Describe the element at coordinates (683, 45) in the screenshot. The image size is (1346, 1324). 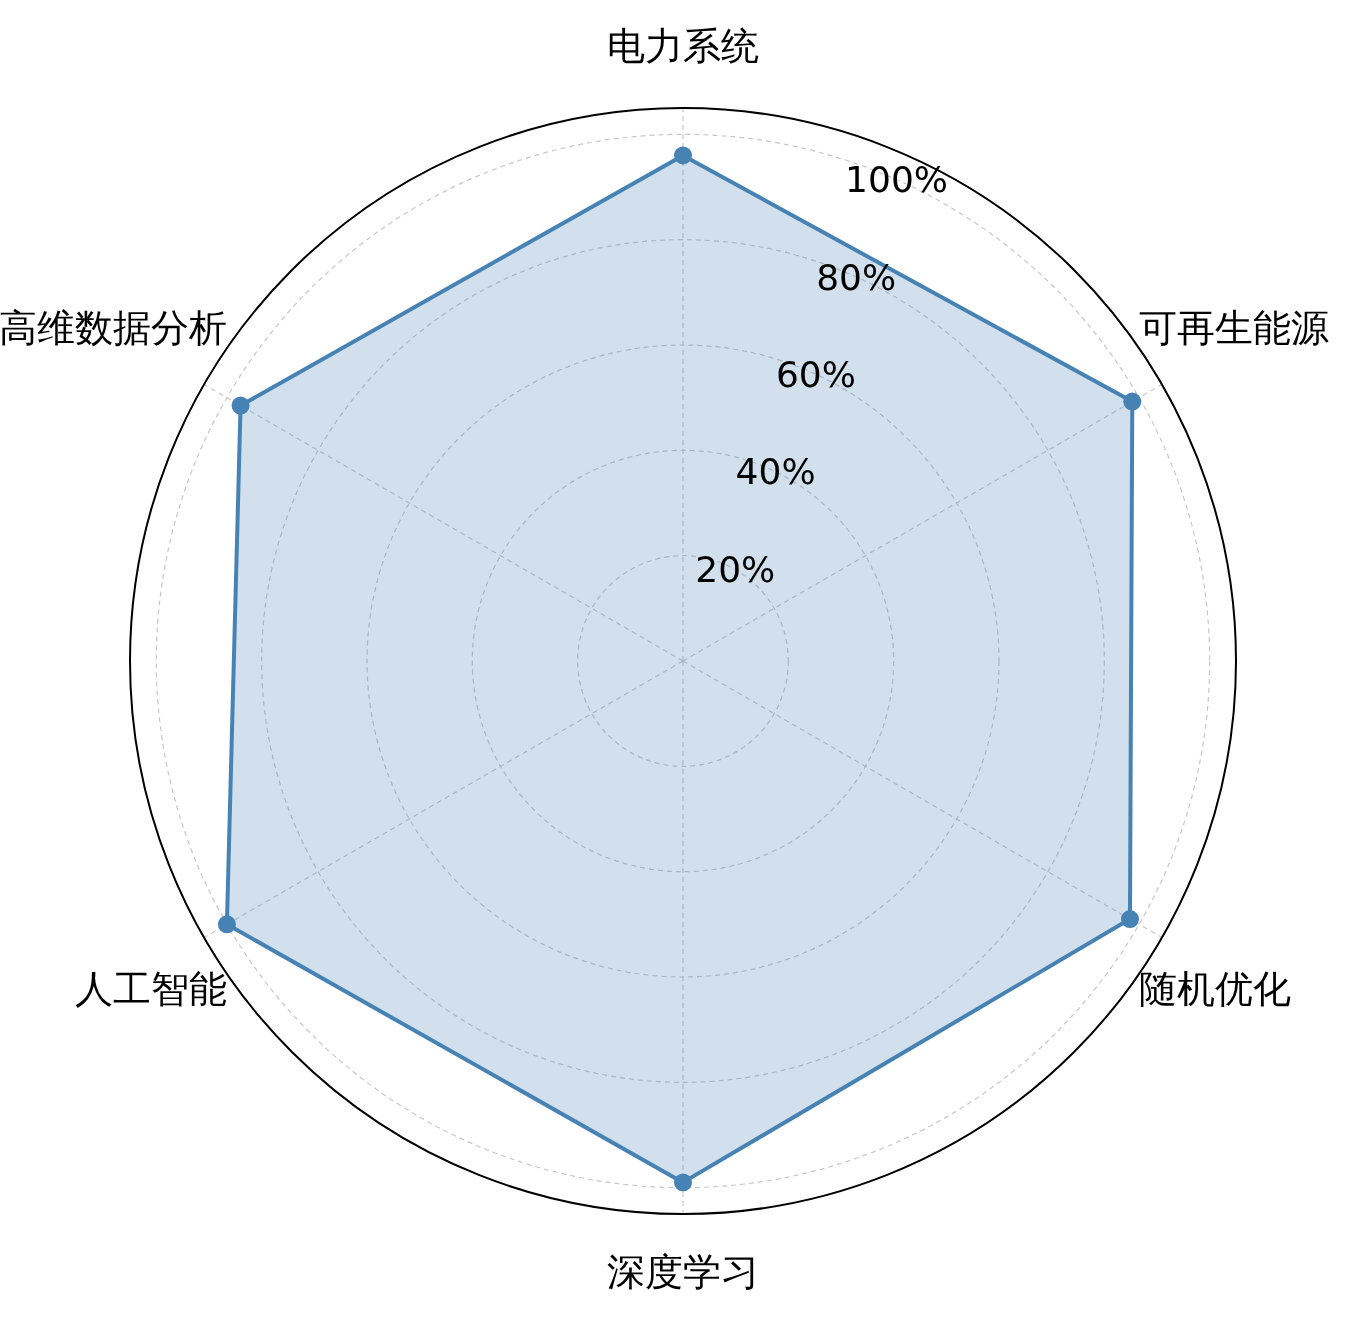
I see `spoke-label: 电力系统` at that location.